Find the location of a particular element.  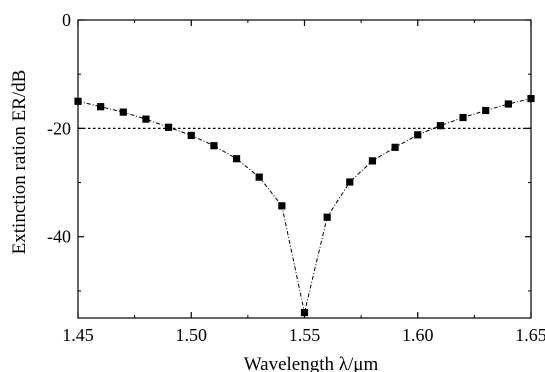

x-axis-label: Wavelength λ/μm is located at coordinates (311, 363).